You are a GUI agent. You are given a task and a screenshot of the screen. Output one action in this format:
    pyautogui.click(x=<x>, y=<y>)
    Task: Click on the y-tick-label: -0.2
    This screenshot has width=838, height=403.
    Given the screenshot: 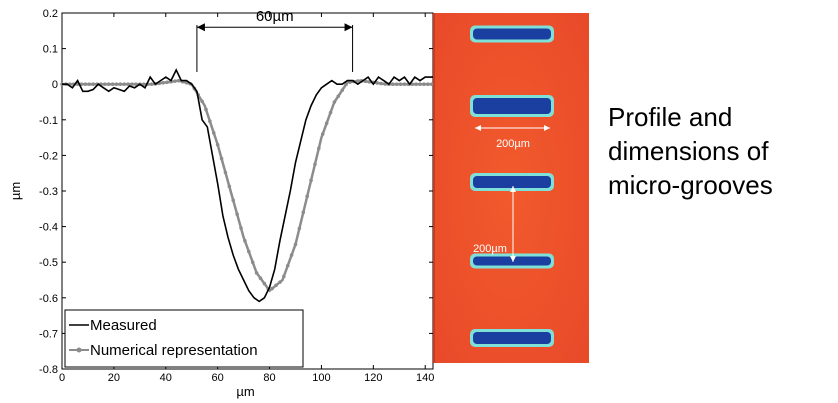 What is the action you would take?
    pyautogui.click(x=48, y=156)
    